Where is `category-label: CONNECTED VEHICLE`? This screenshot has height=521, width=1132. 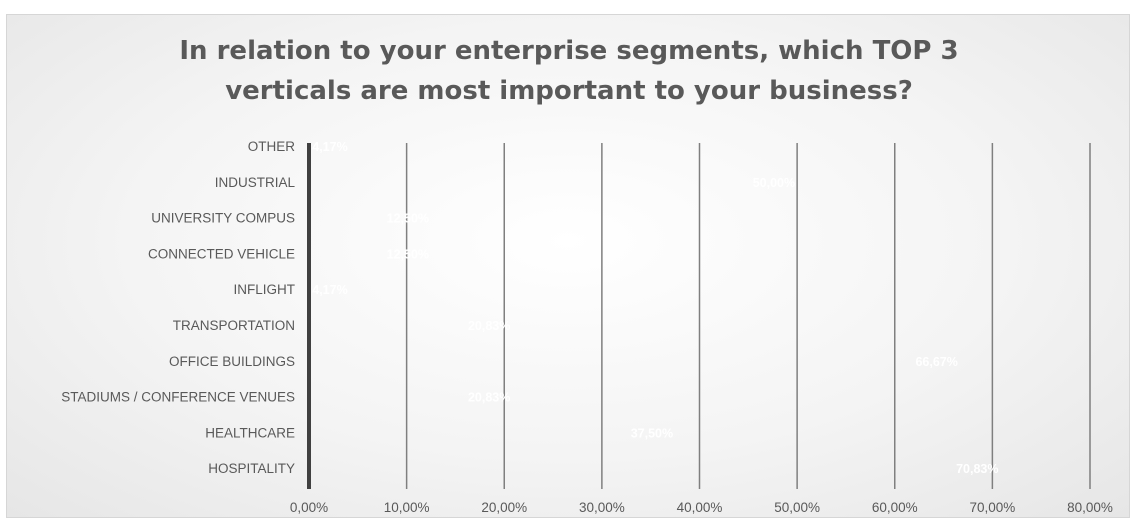
category-label: CONNECTED VEHICLE is located at coordinates (221, 253).